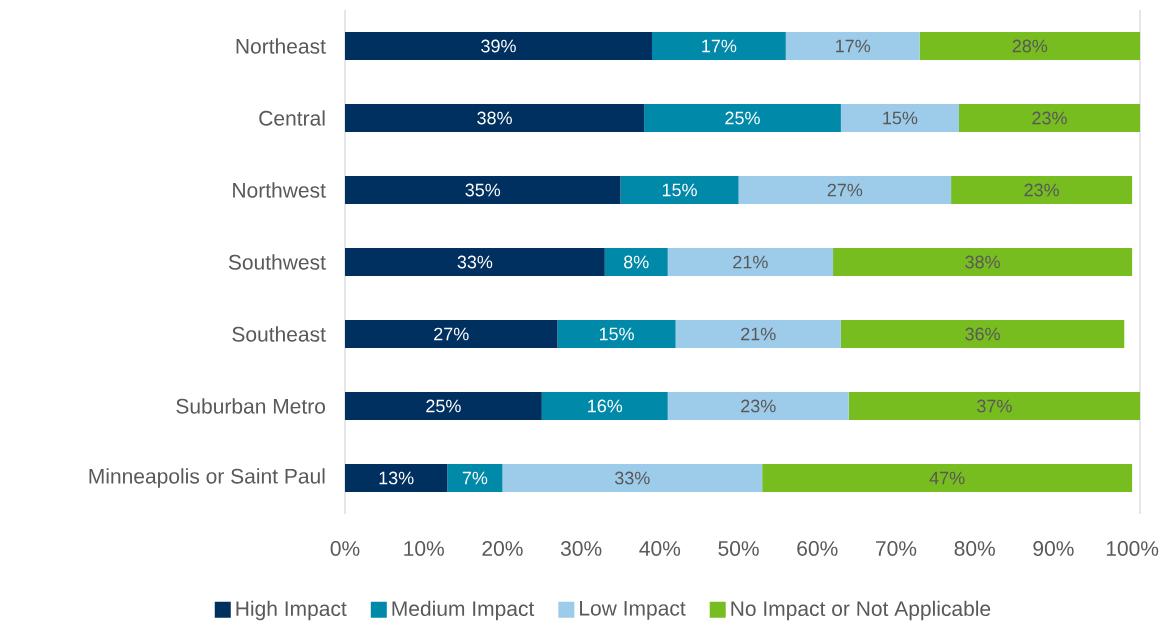  I want to click on x-tick-label: 100%, so click(1132, 548).